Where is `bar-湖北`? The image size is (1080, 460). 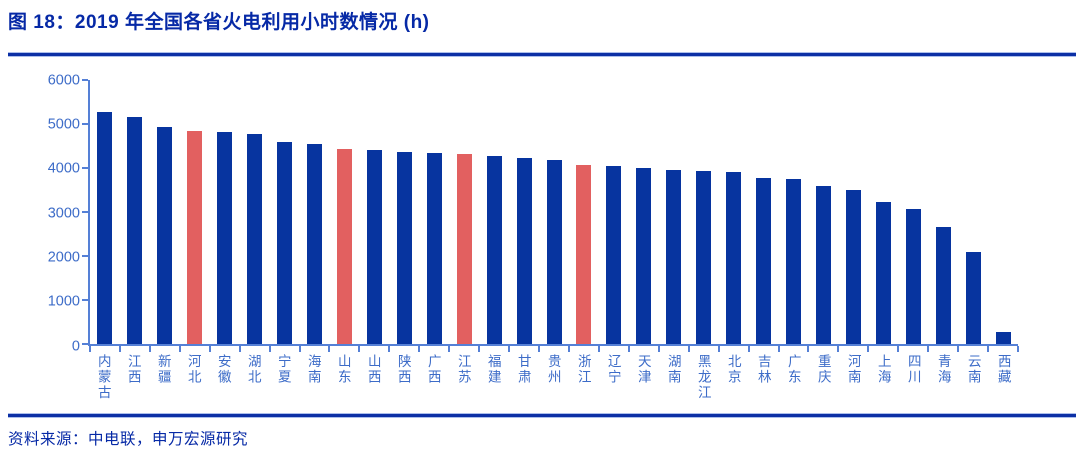
bar-湖北 is located at coordinates (255, 238).